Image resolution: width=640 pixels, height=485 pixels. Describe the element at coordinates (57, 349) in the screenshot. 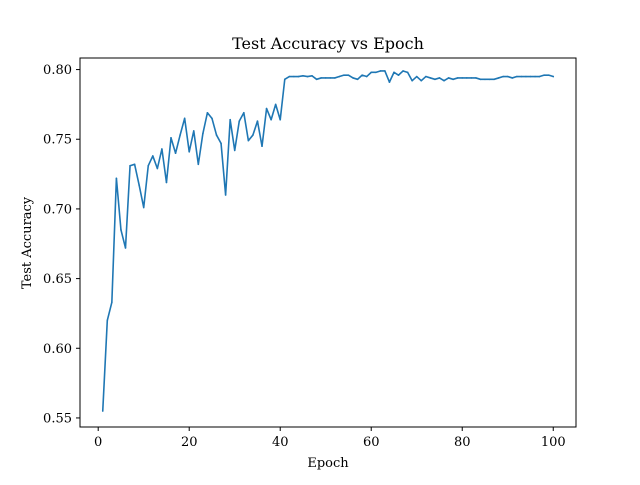

I see `y-tick-label: 0.60` at that location.